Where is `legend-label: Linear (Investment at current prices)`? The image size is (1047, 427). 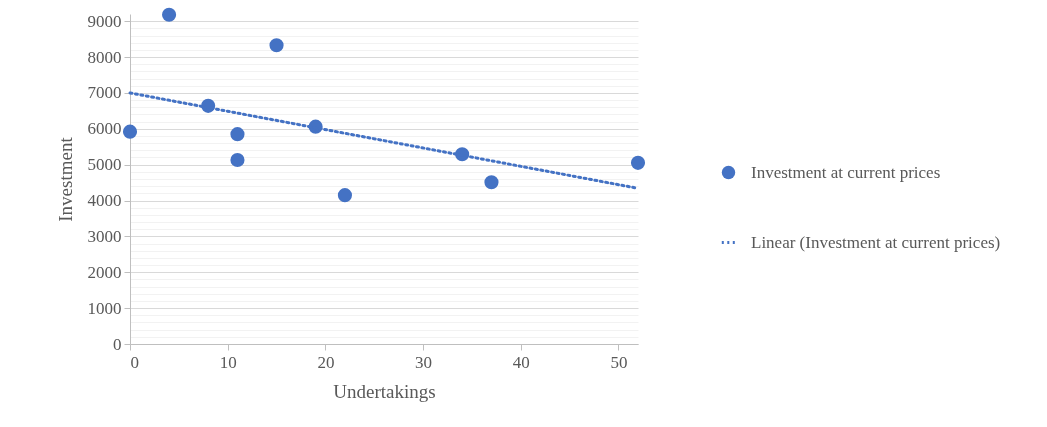
legend-label: Linear (Investment at current prices) is located at coordinates (876, 242).